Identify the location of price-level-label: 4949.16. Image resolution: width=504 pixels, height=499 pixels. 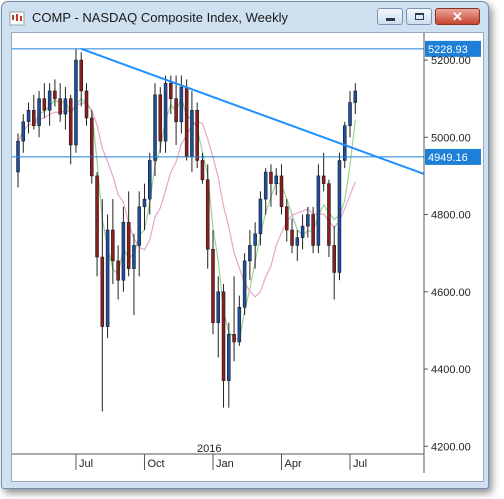
(448, 158).